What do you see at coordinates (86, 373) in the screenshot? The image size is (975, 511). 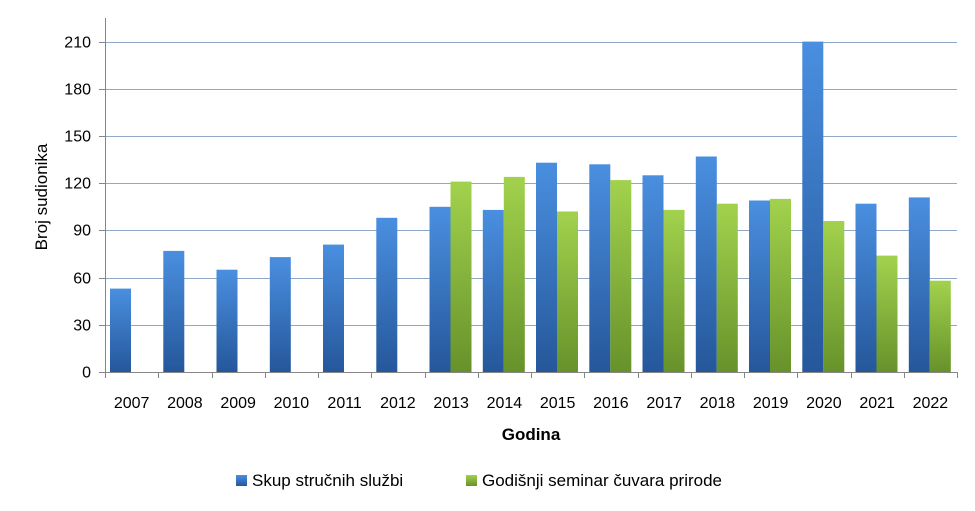 I see `y-tick-label: 0` at bounding box center [86, 373].